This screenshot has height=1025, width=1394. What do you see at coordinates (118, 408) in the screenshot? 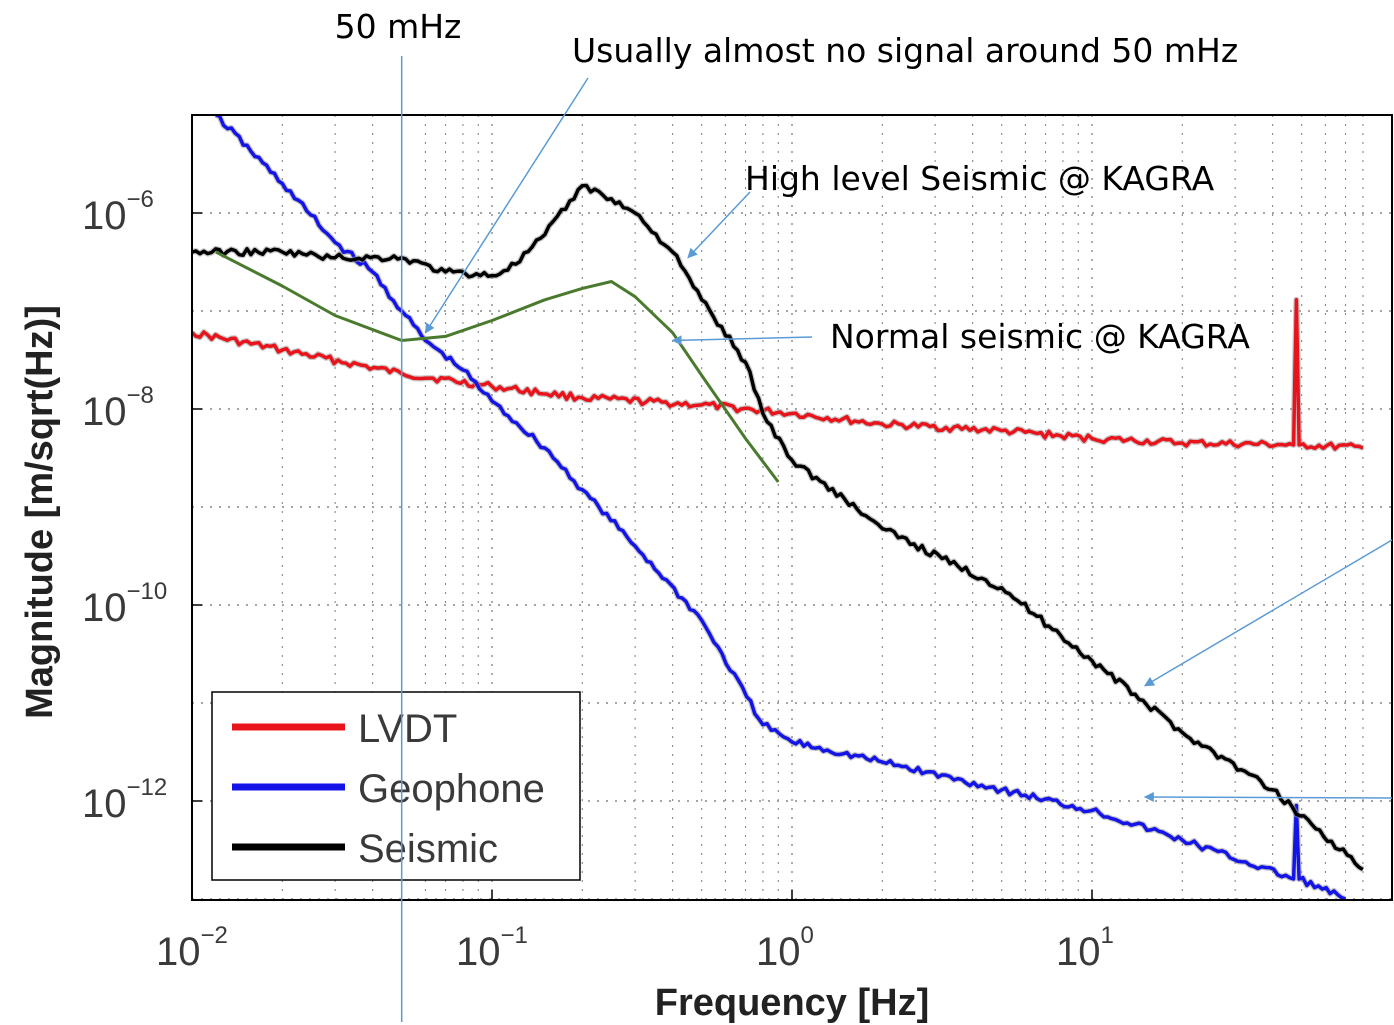
I see `y-tick-label: 10⁻⁸` at bounding box center [118, 408].